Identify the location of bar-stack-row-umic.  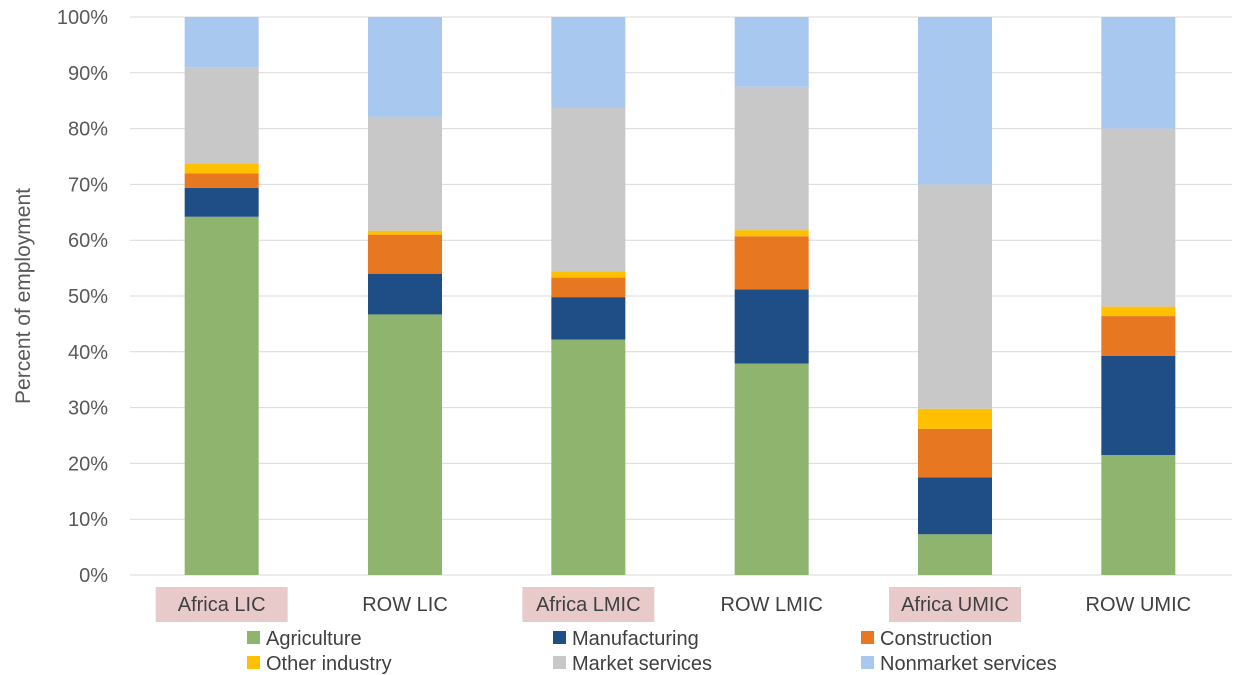
(1138, 296).